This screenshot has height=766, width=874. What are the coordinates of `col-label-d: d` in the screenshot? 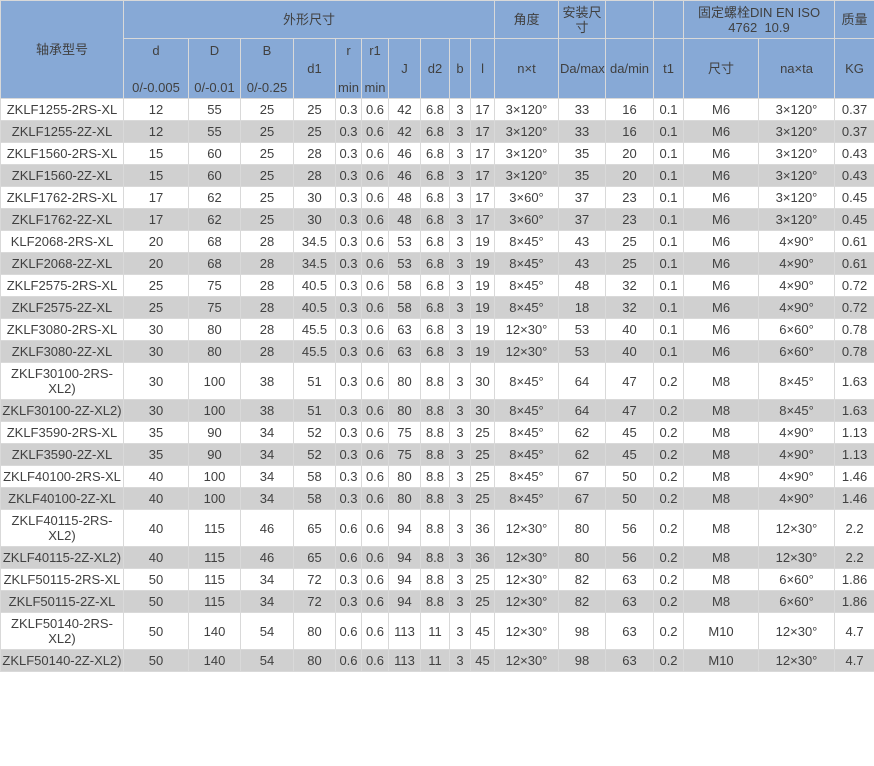 It's located at (156, 50).